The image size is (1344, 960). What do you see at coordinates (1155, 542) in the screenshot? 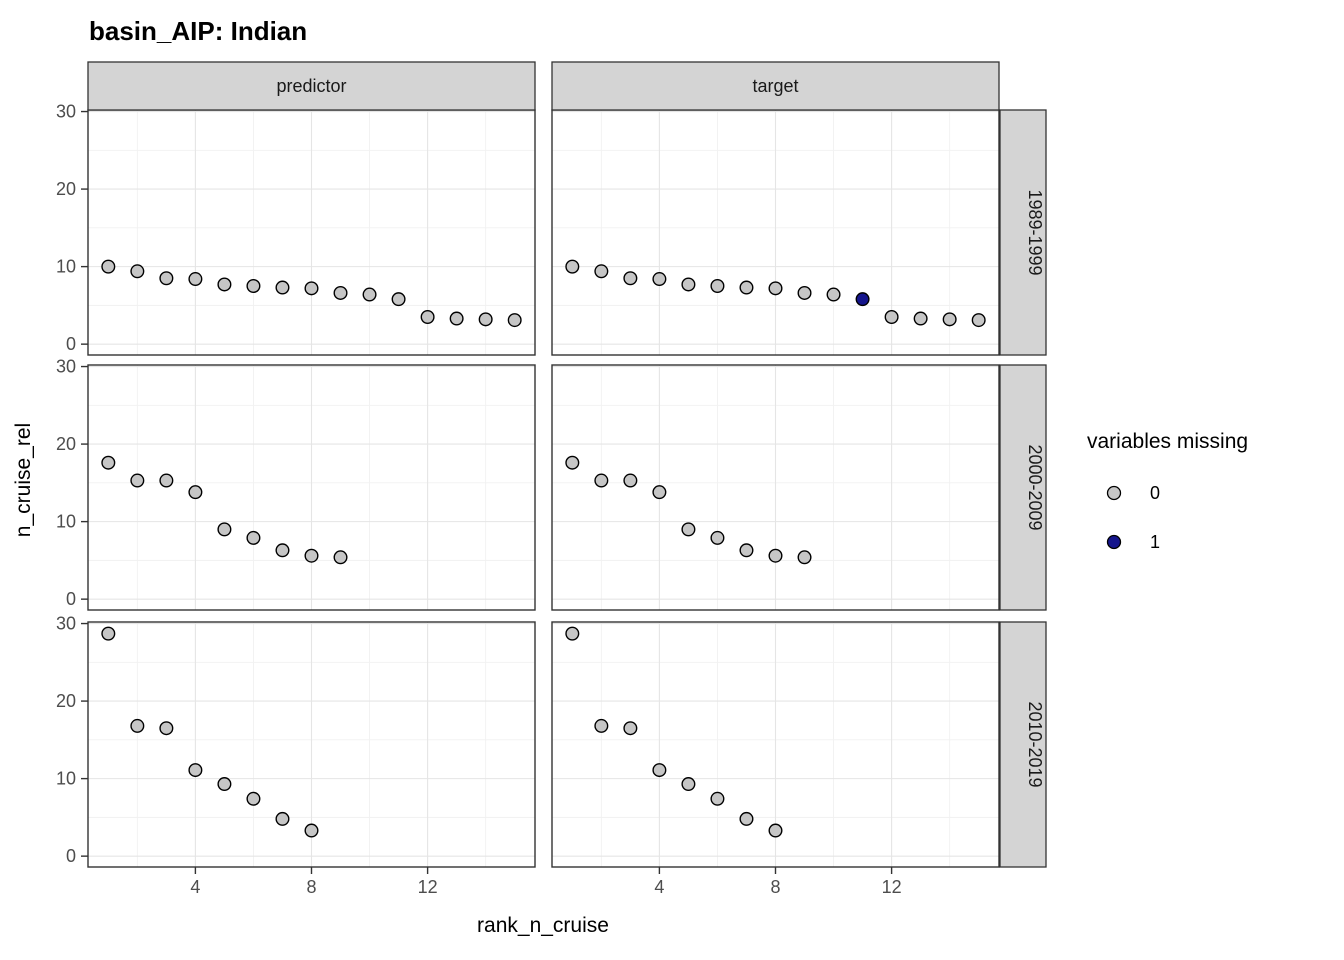
I see `legend-label-1: 1` at bounding box center [1155, 542].